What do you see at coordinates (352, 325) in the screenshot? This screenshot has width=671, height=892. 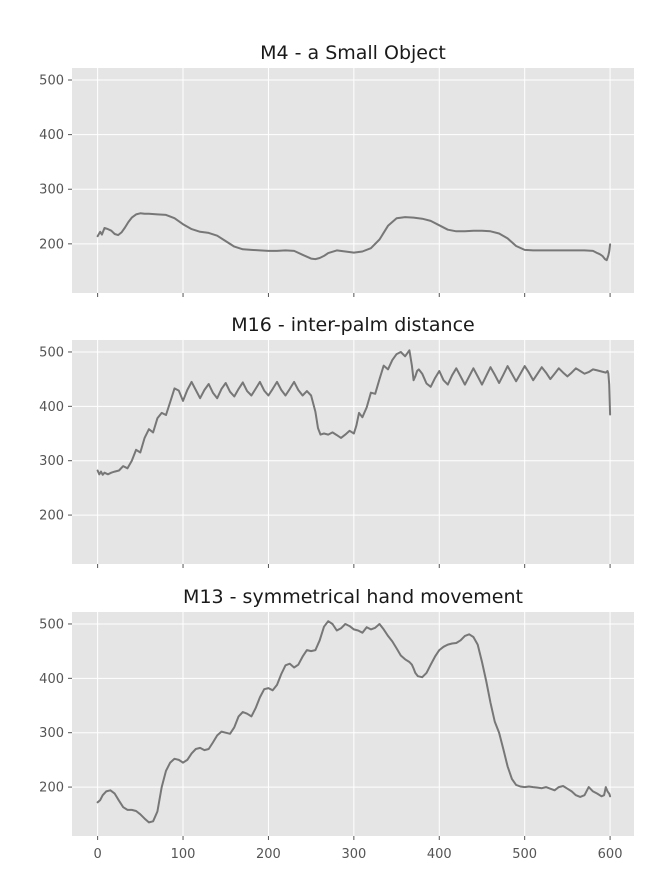 I see `chart-title: M16 - inter-palm distance` at bounding box center [352, 325].